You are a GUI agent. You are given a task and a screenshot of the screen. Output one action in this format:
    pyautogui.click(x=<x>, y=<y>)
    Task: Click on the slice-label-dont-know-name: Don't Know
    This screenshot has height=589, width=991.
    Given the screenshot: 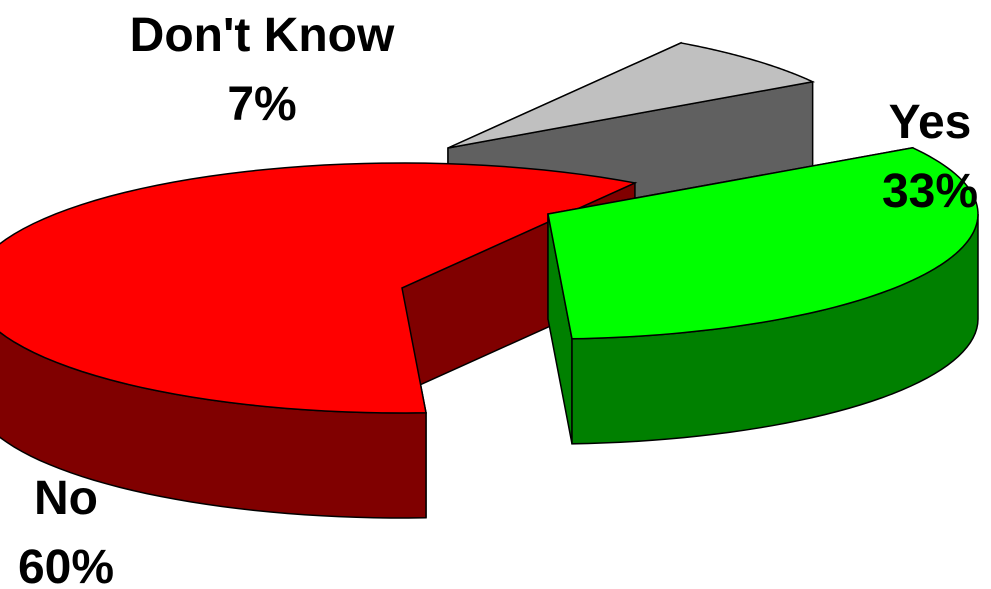 What is the action you would take?
    pyautogui.click(x=262, y=35)
    